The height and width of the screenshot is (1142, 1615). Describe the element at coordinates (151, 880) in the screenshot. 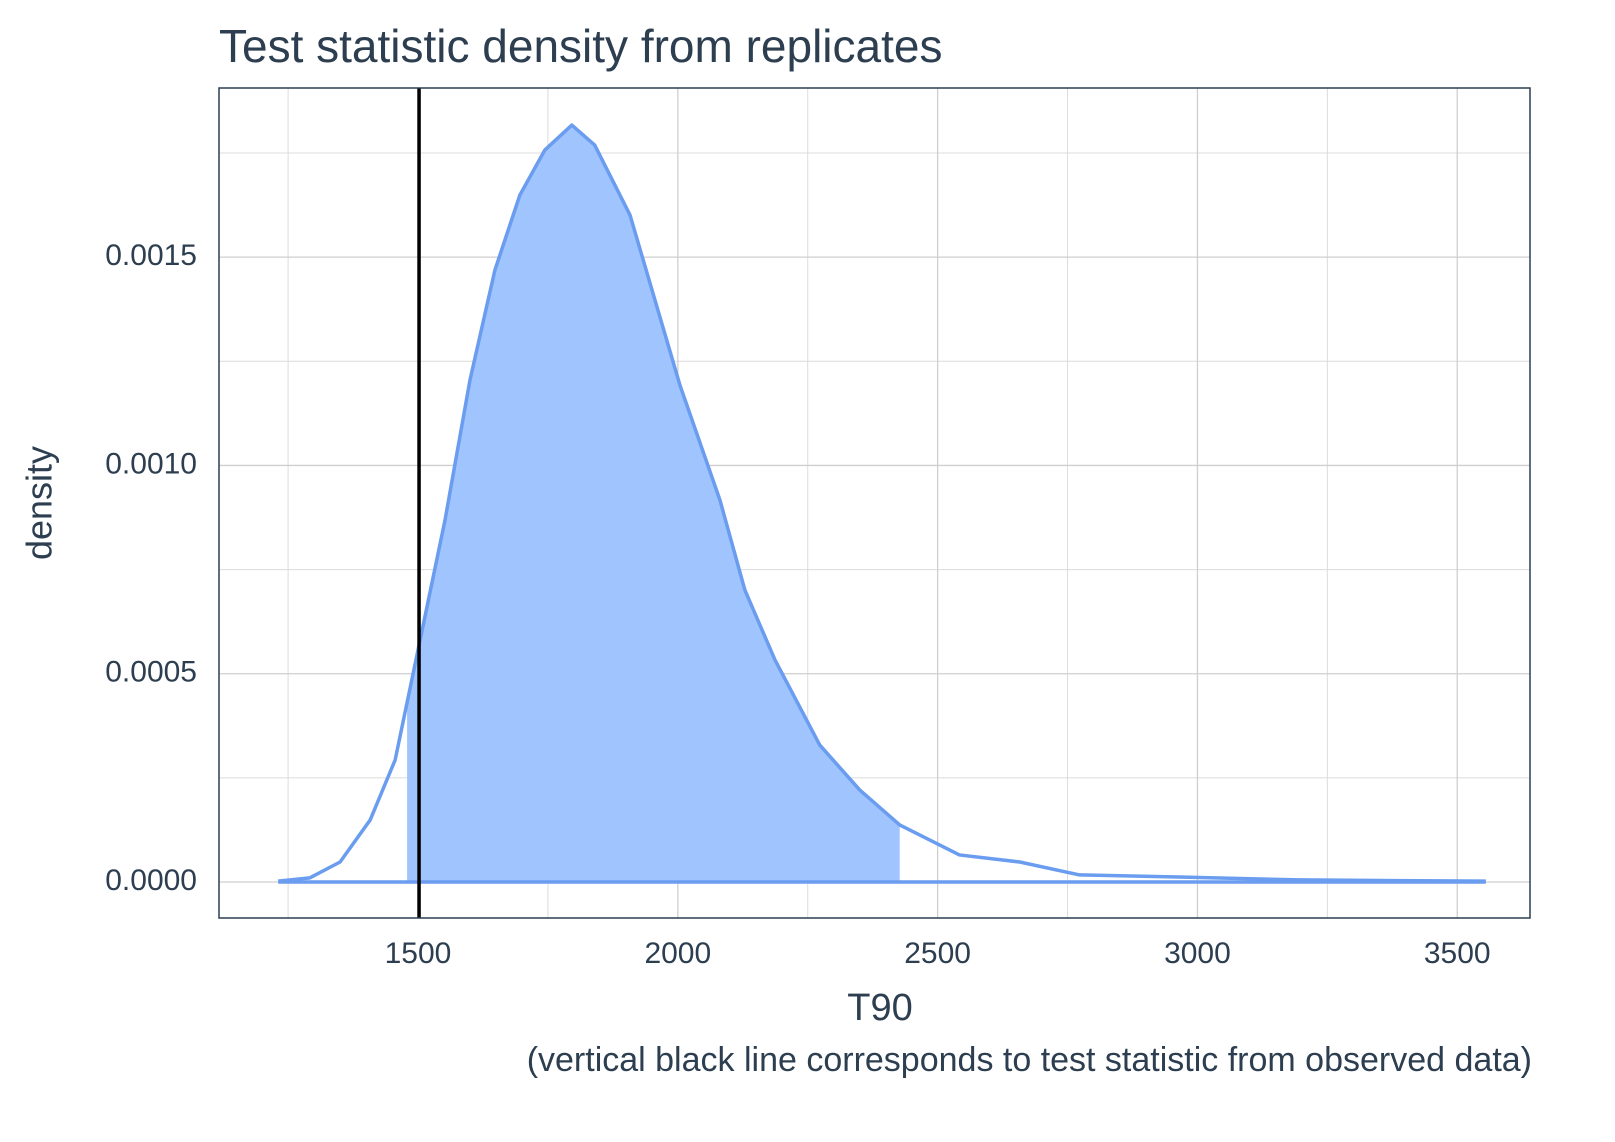

I see `y-tick-label: 0.0000` at that location.